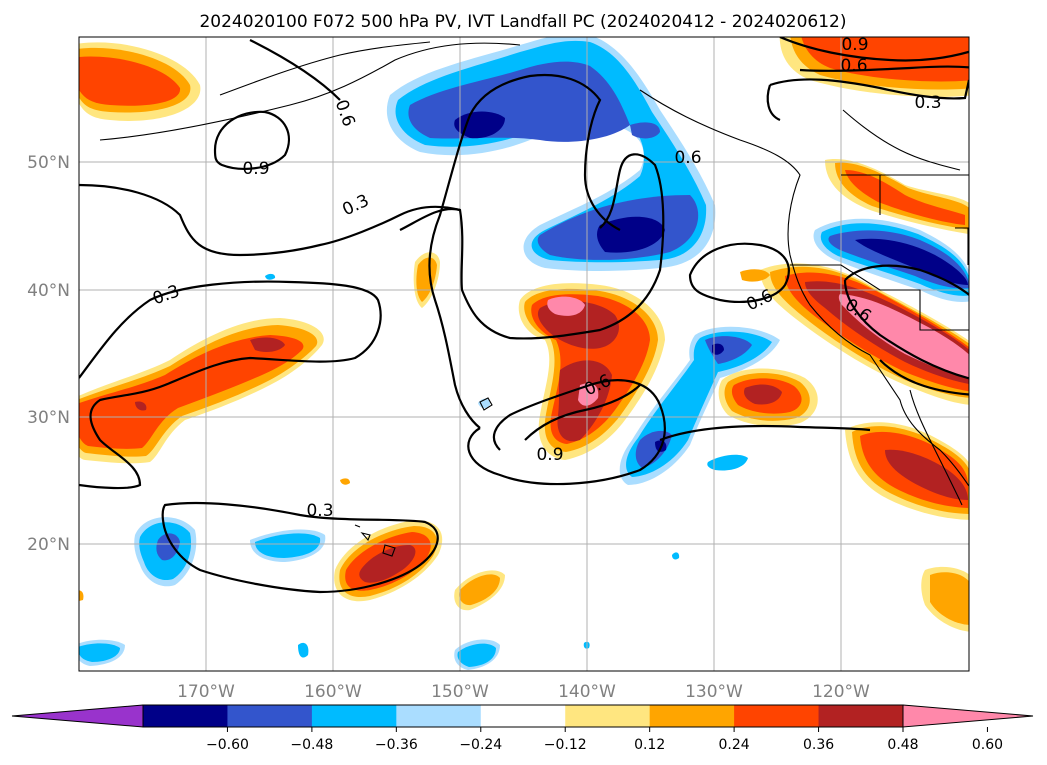  I want to click on colorbar-frame, so click(523, 716).